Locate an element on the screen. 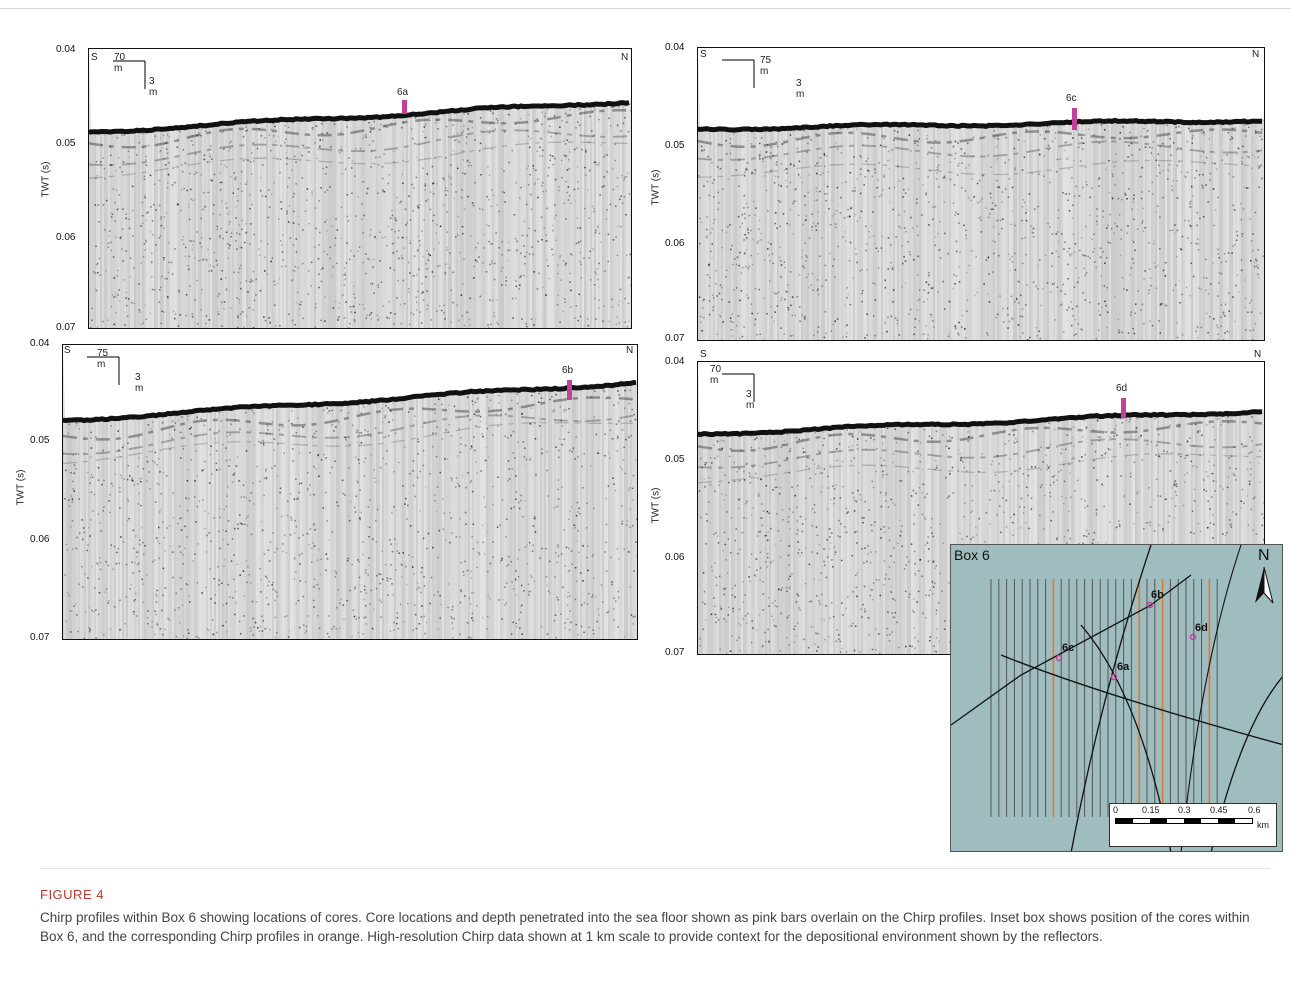  inset-map-drawing is located at coordinates (1116, 698).